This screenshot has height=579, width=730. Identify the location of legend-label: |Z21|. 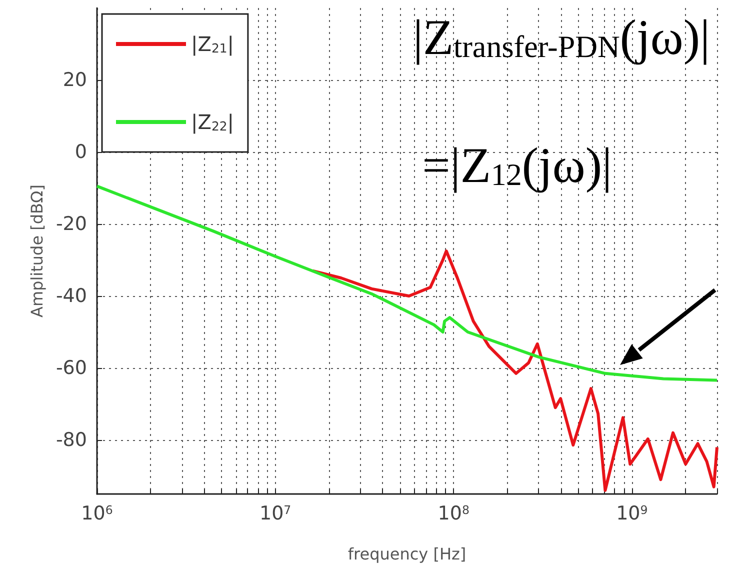
(212, 44).